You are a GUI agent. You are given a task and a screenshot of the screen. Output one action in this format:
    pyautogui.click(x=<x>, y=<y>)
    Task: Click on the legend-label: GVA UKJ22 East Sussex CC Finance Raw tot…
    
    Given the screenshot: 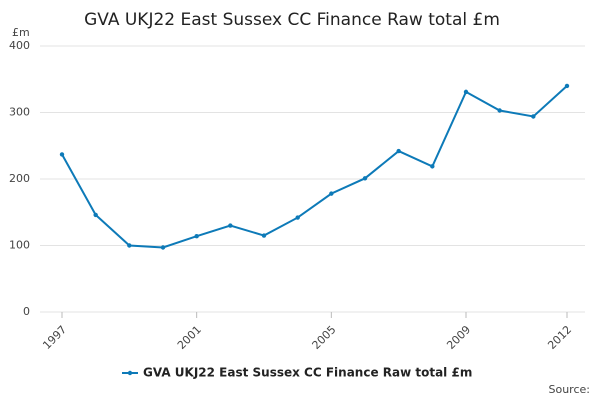 What is the action you would take?
    pyautogui.click(x=307, y=373)
    